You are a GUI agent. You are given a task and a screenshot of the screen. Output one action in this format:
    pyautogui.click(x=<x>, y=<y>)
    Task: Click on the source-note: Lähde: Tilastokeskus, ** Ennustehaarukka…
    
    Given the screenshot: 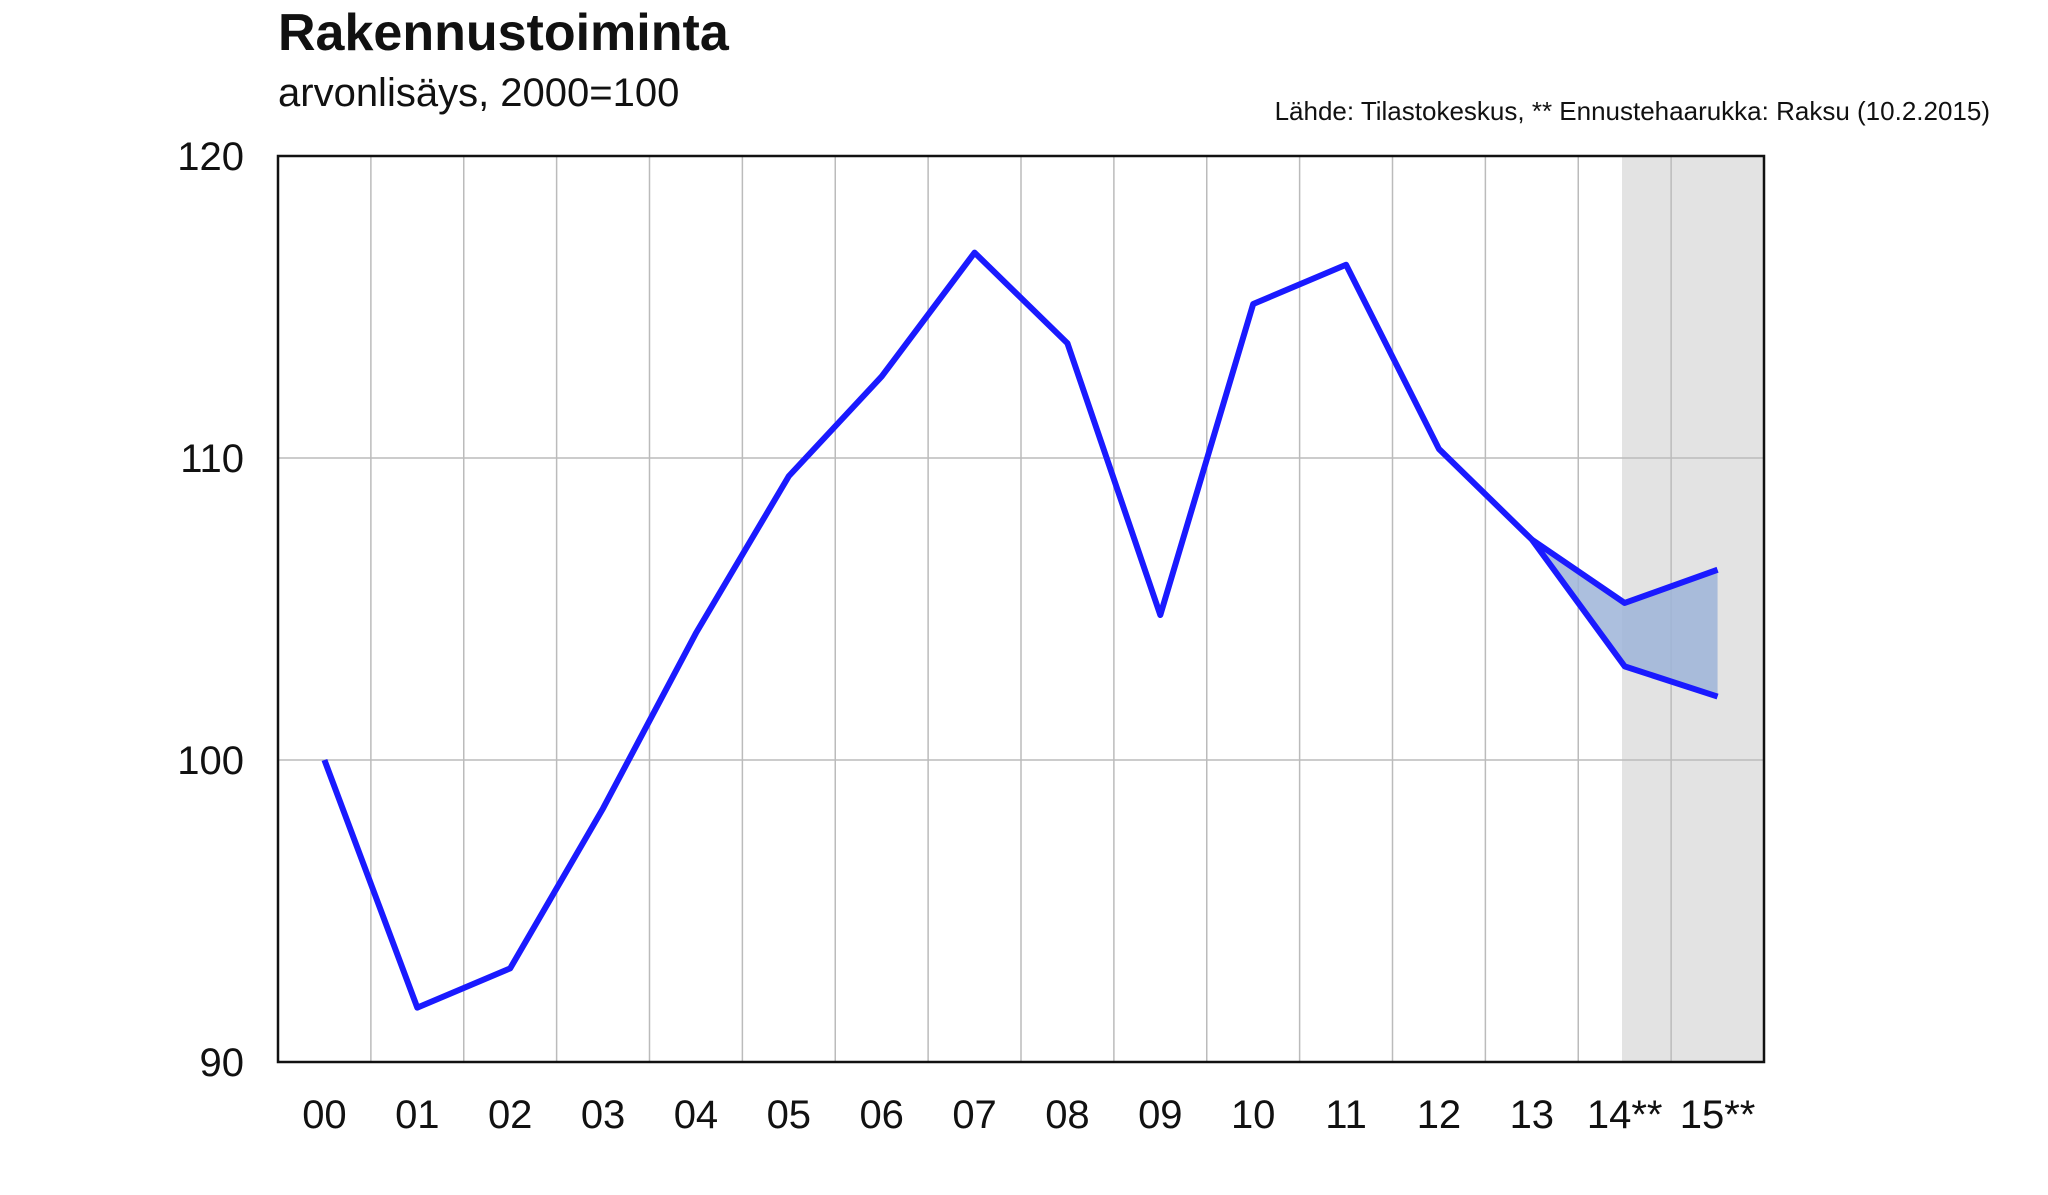 What is the action you would take?
    pyautogui.click(x=1632, y=111)
    